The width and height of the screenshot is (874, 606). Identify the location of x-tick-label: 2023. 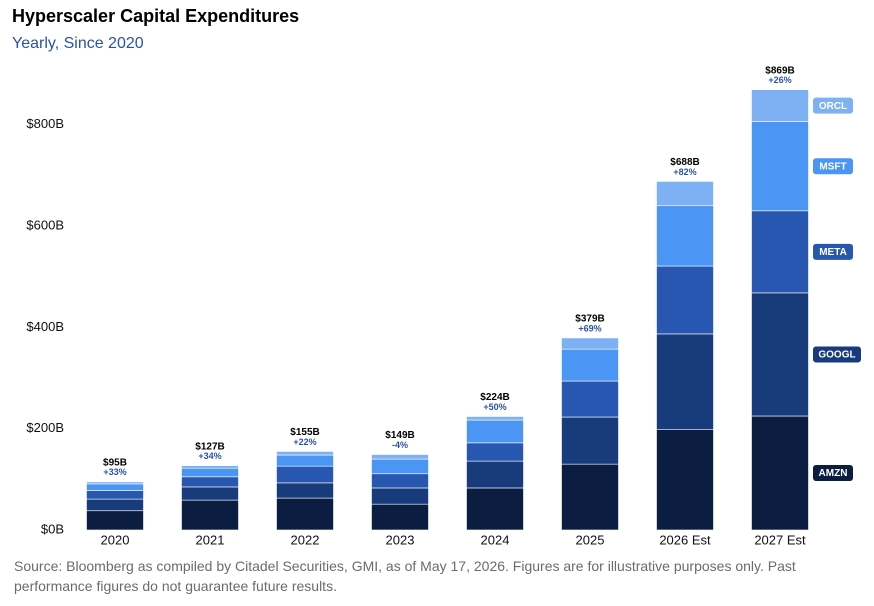
(400, 539).